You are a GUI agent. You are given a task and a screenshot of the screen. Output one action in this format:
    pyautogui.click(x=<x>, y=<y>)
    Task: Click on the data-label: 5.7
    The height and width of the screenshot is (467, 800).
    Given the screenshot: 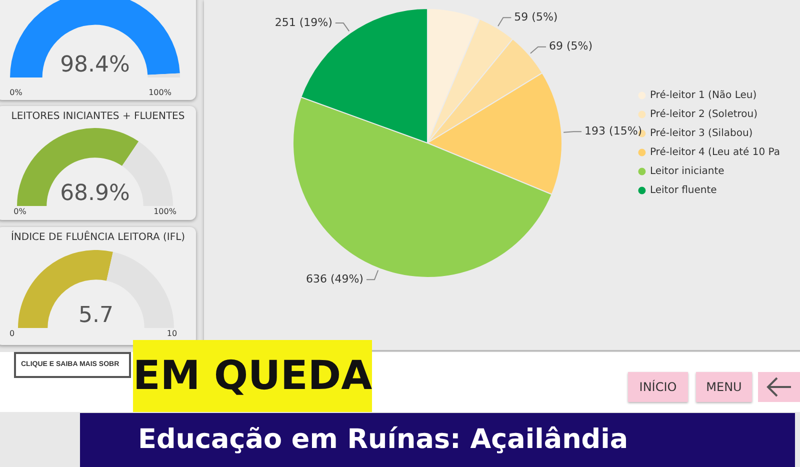 What is the action you would take?
    pyautogui.click(x=96, y=315)
    